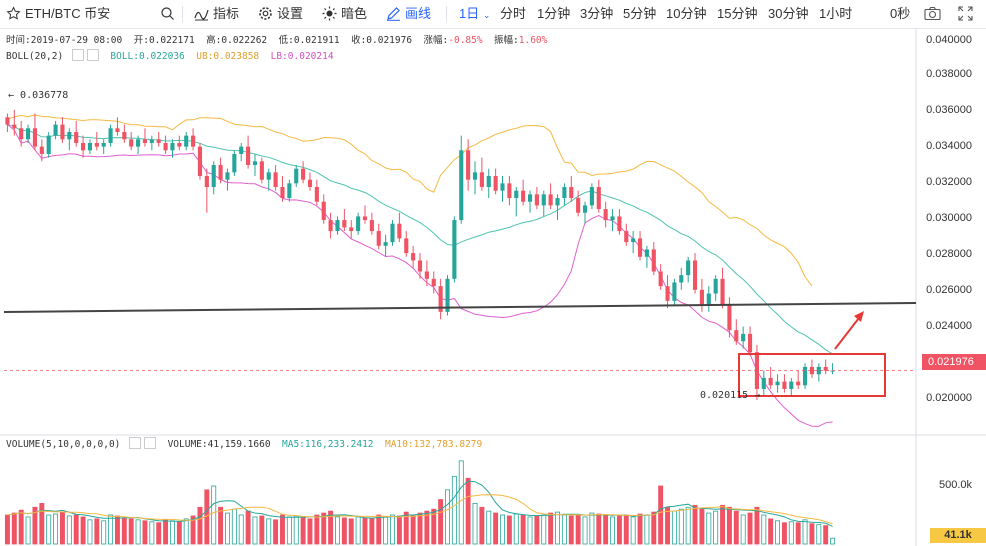 This screenshot has width=986, height=546. What do you see at coordinates (639, 14) in the screenshot?
I see `interval-tab-3: 5分钟` at bounding box center [639, 14].